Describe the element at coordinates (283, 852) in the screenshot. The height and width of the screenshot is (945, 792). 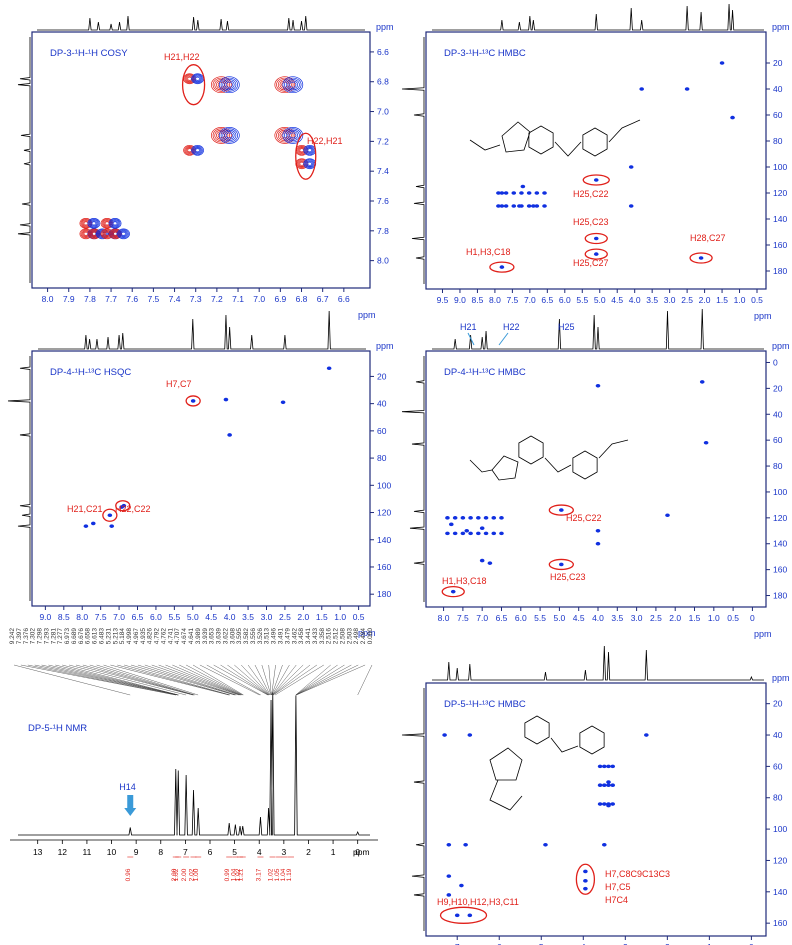
I see `nmr5-xtick-label: 3` at that location.